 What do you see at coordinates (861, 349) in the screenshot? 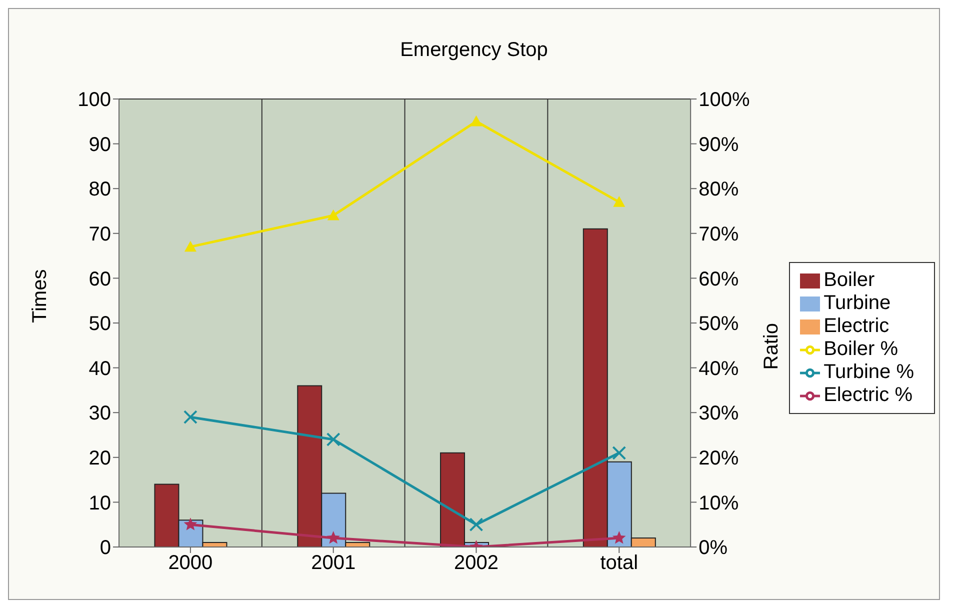
I see `legend-label: Boiler %` at bounding box center [861, 349].